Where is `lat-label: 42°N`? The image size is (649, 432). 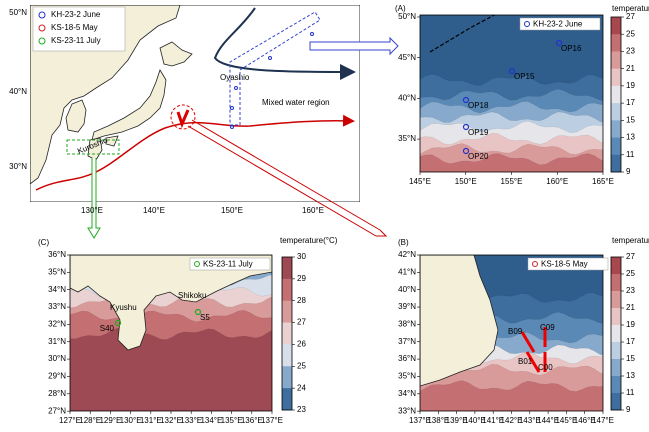
lat-label: 42°N is located at coordinates (407, 254).